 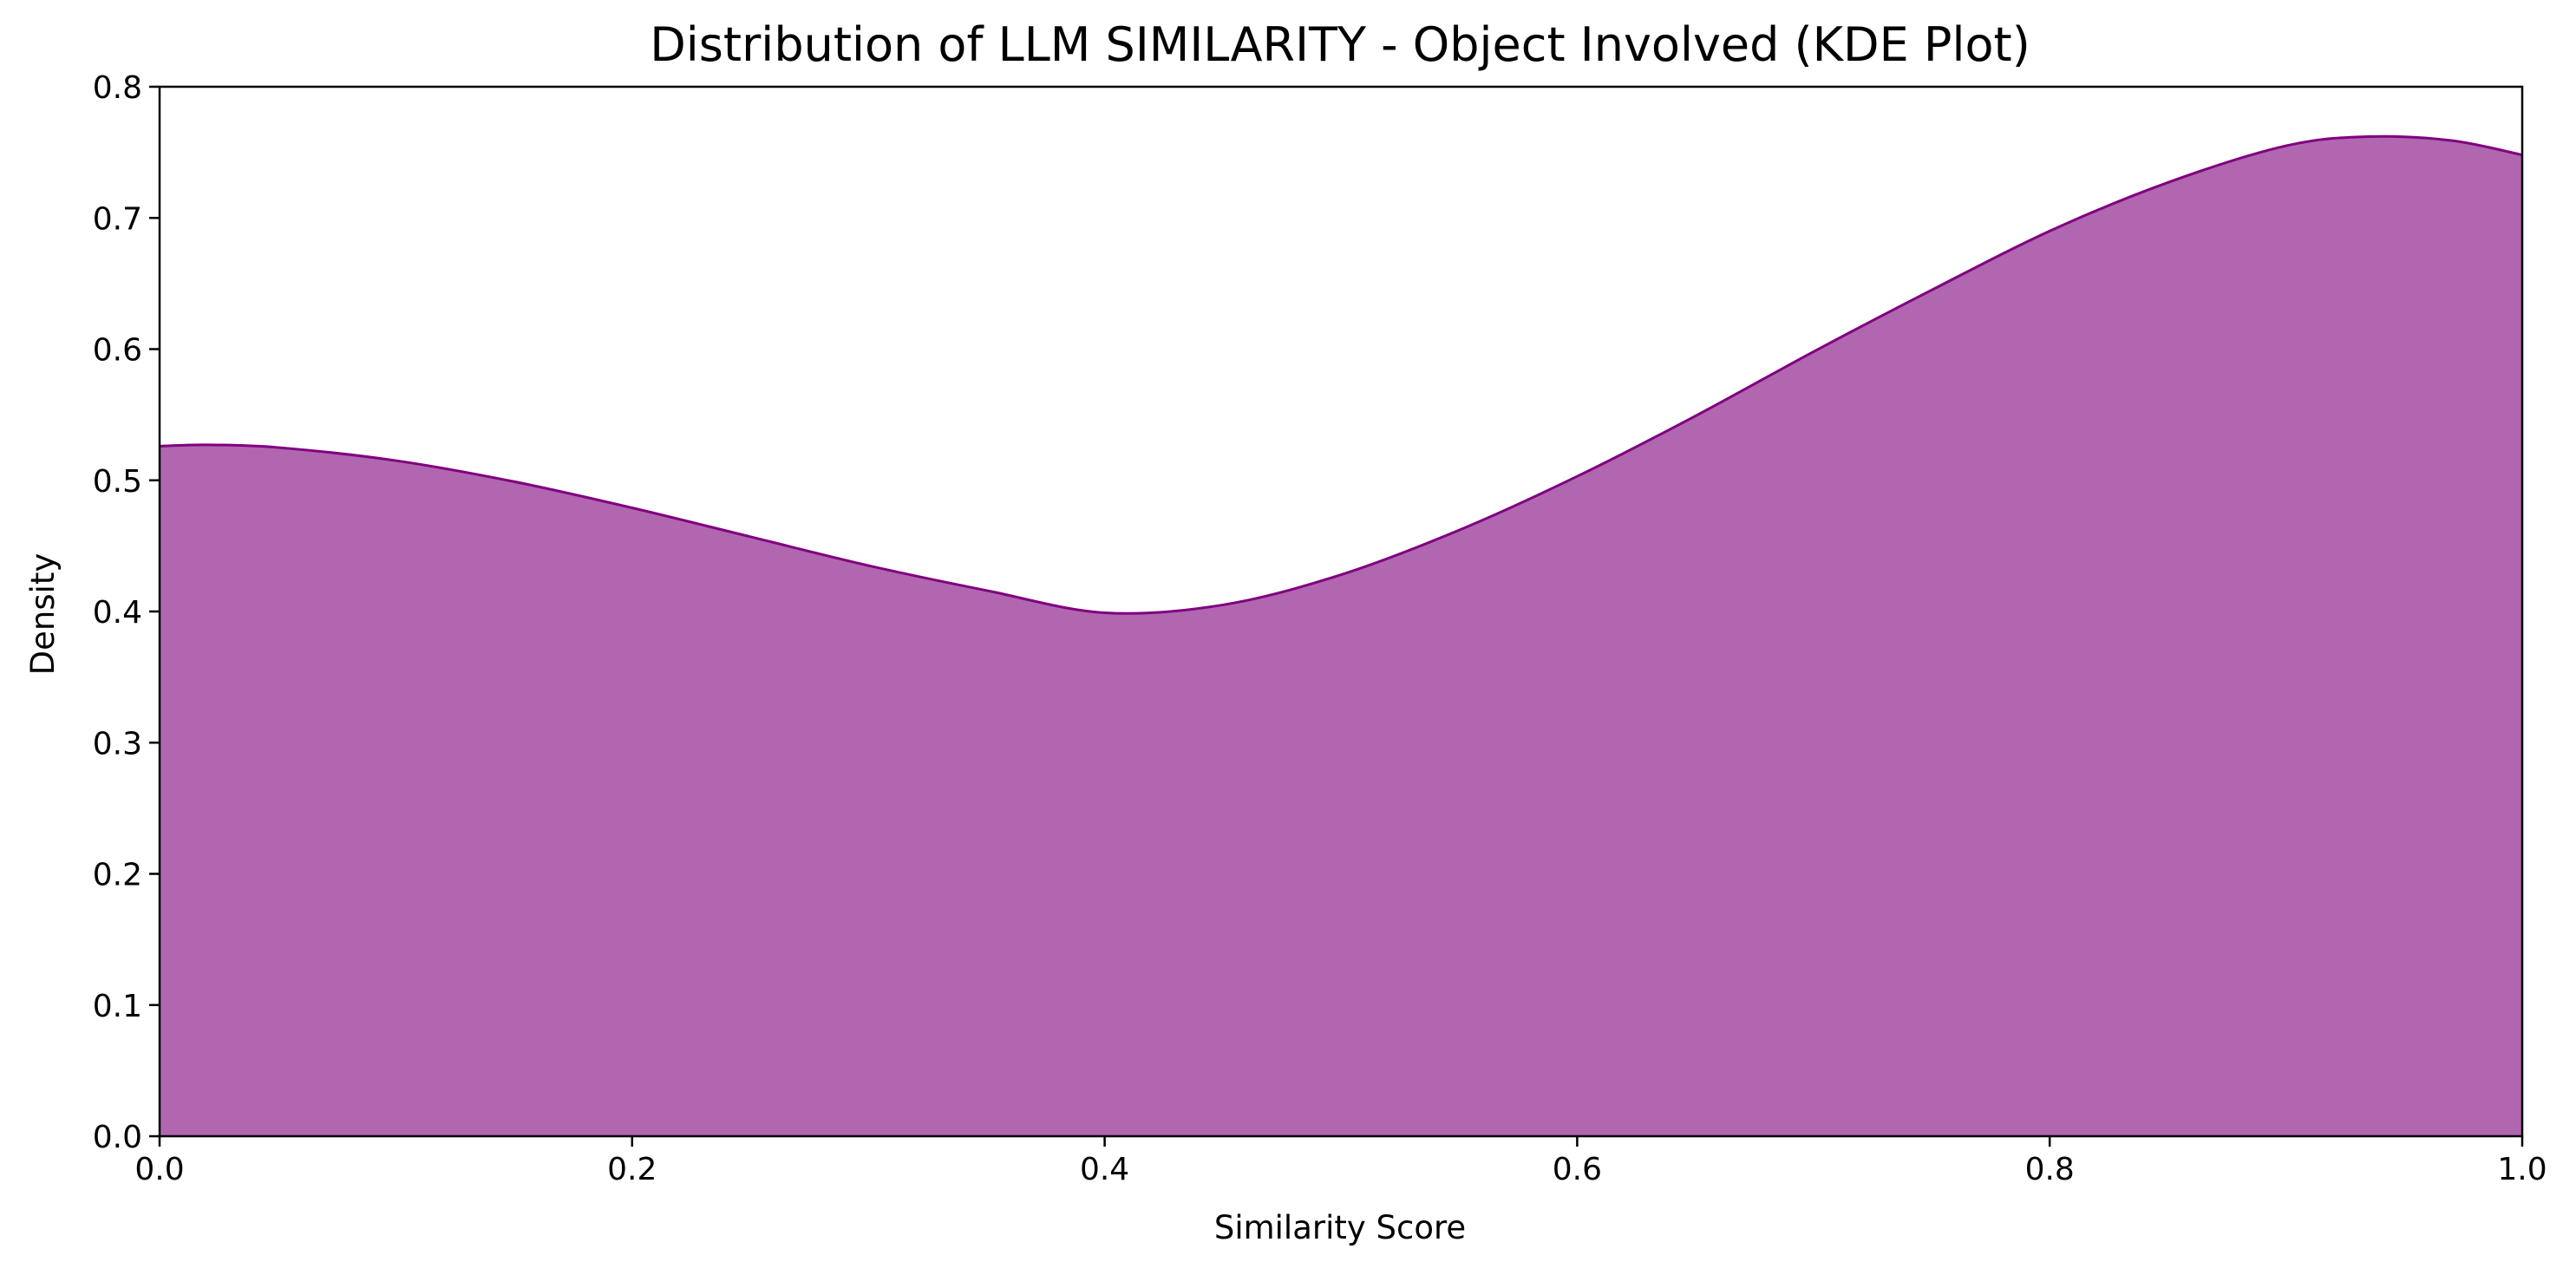 What do you see at coordinates (117, 351) in the screenshot?
I see `y-tick-label: 0.6` at bounding box center [117, 351].